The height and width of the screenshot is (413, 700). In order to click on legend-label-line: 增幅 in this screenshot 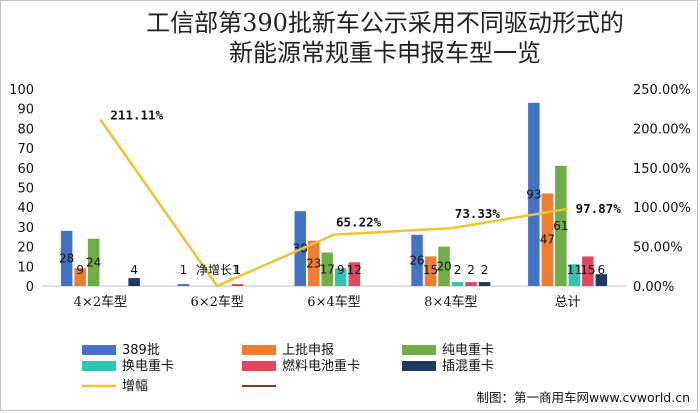, I will do `click(135, 386)`.